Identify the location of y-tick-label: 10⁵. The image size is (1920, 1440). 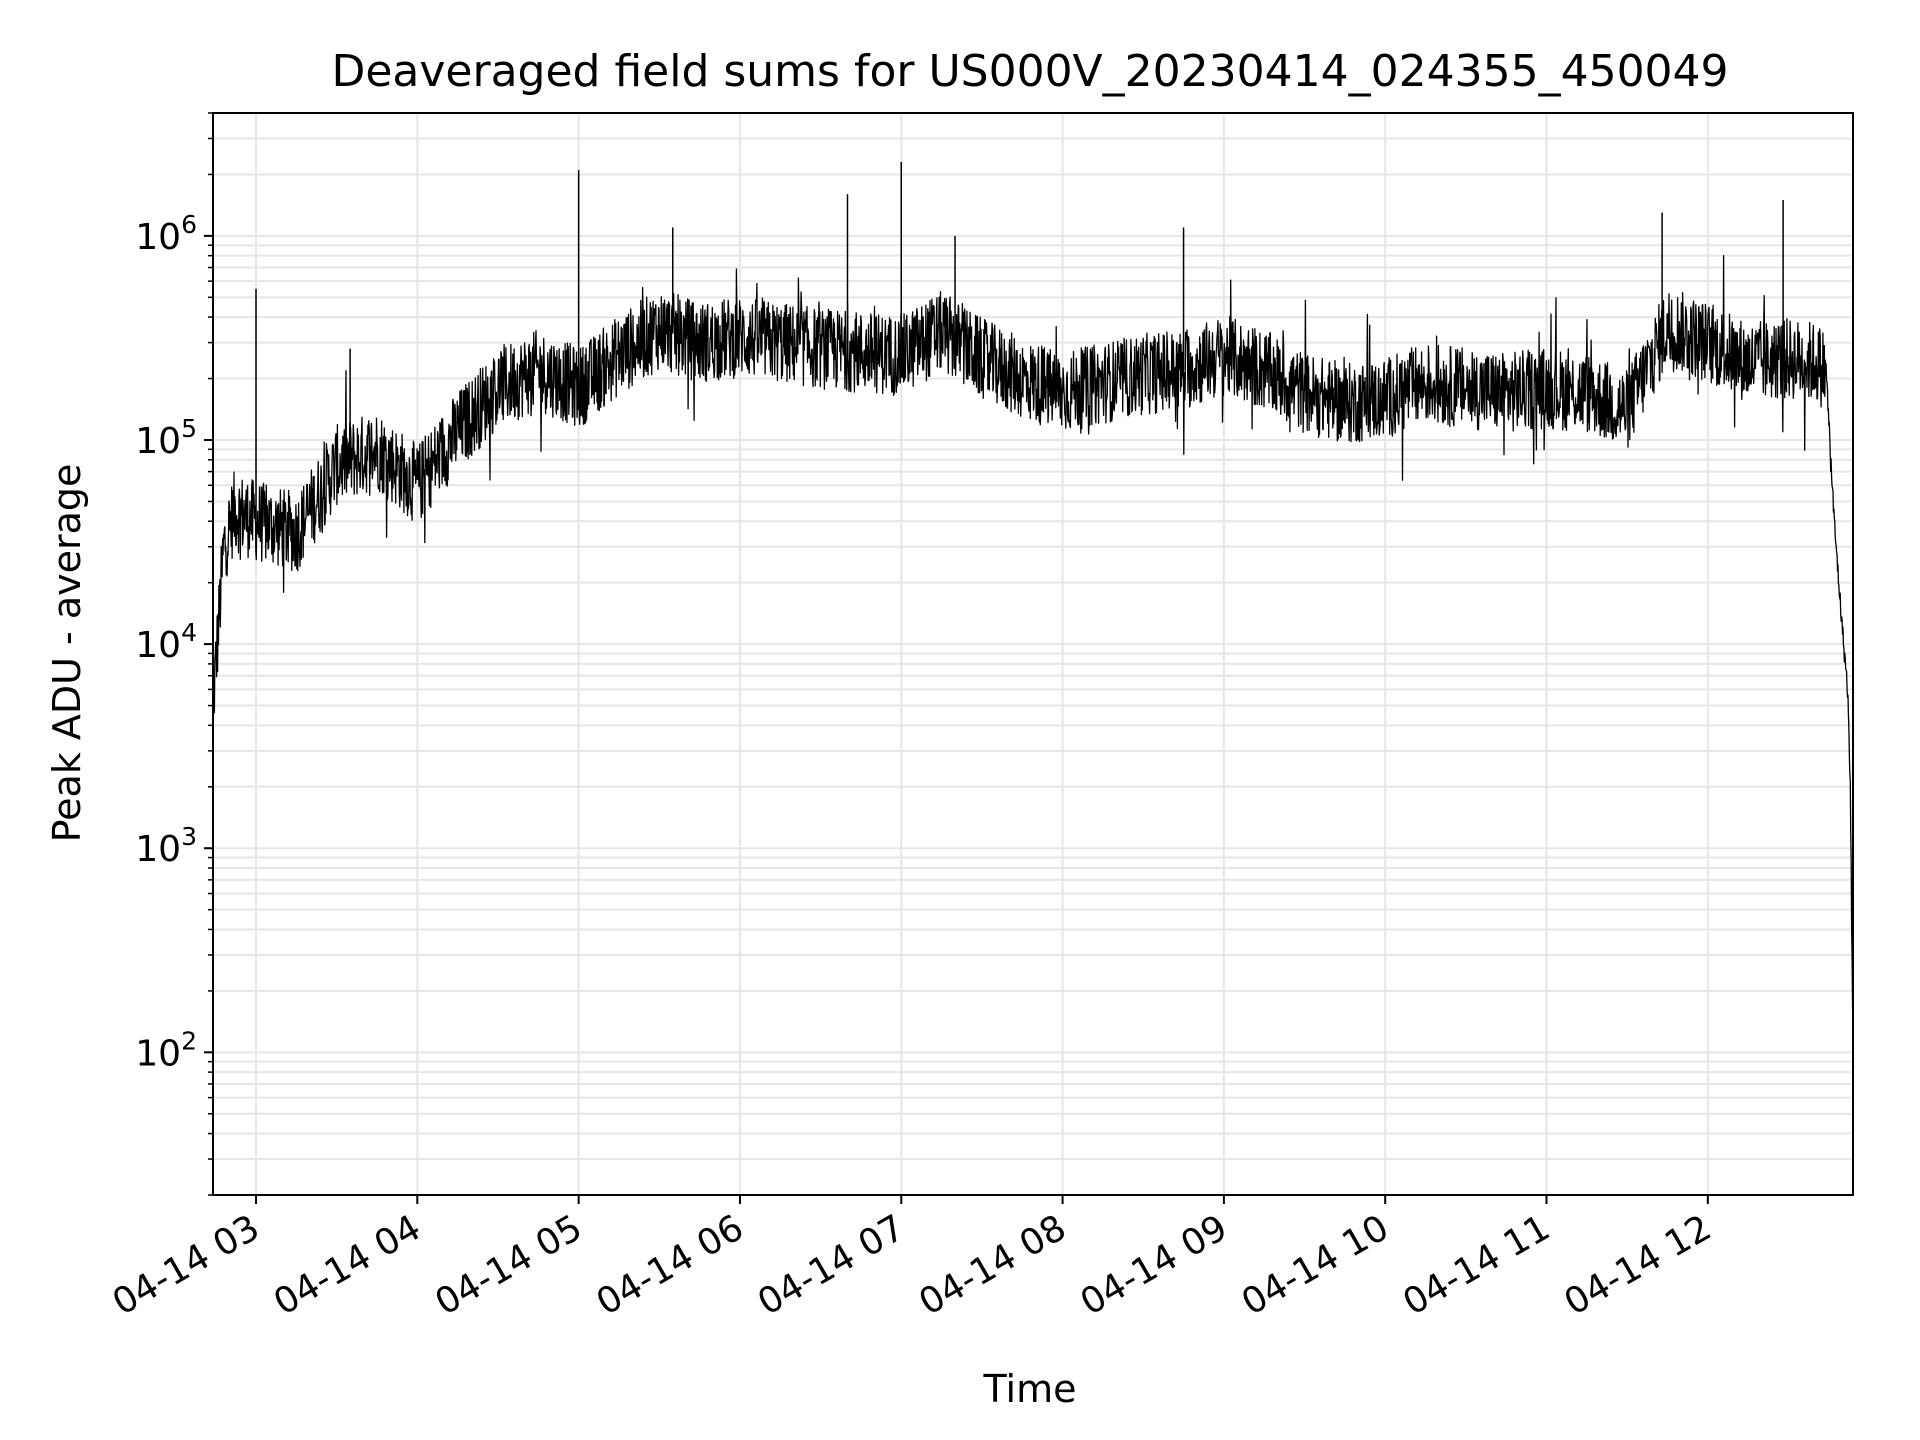
(166, 438).